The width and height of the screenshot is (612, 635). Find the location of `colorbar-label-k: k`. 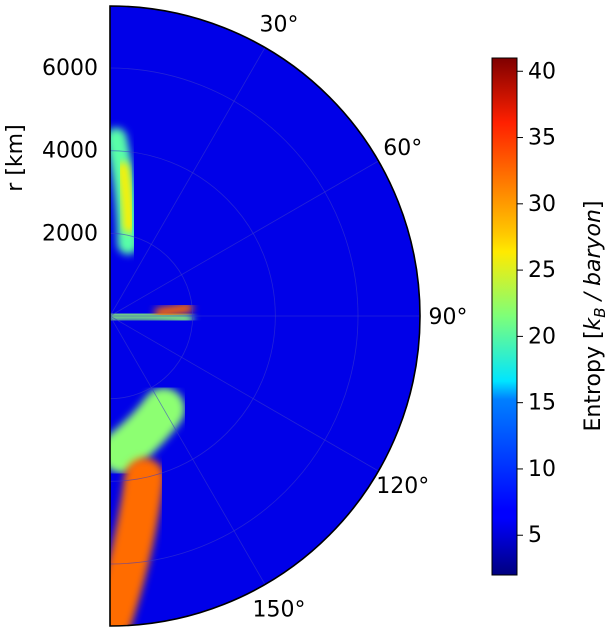

colorbar-label-k: k is located at coordinates (593, 323).